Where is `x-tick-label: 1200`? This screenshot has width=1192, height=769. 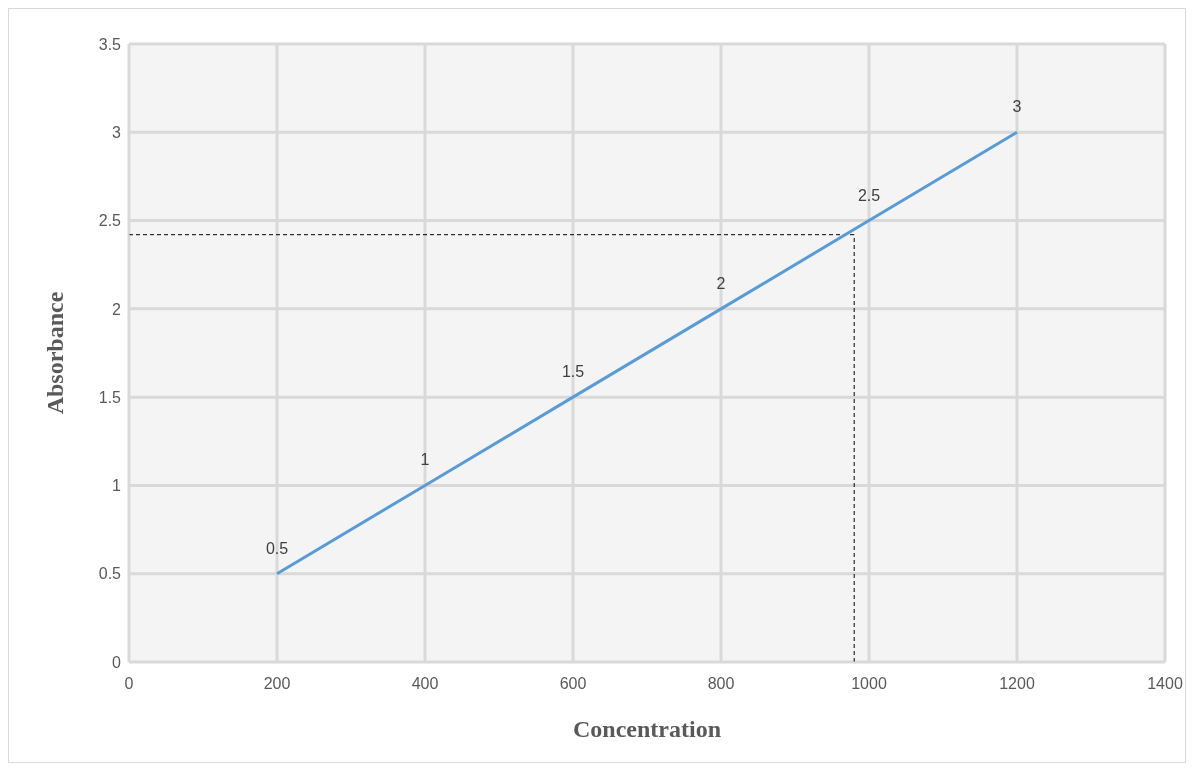 x-tick-label: 1200 is located at coordinates (1017, 684).